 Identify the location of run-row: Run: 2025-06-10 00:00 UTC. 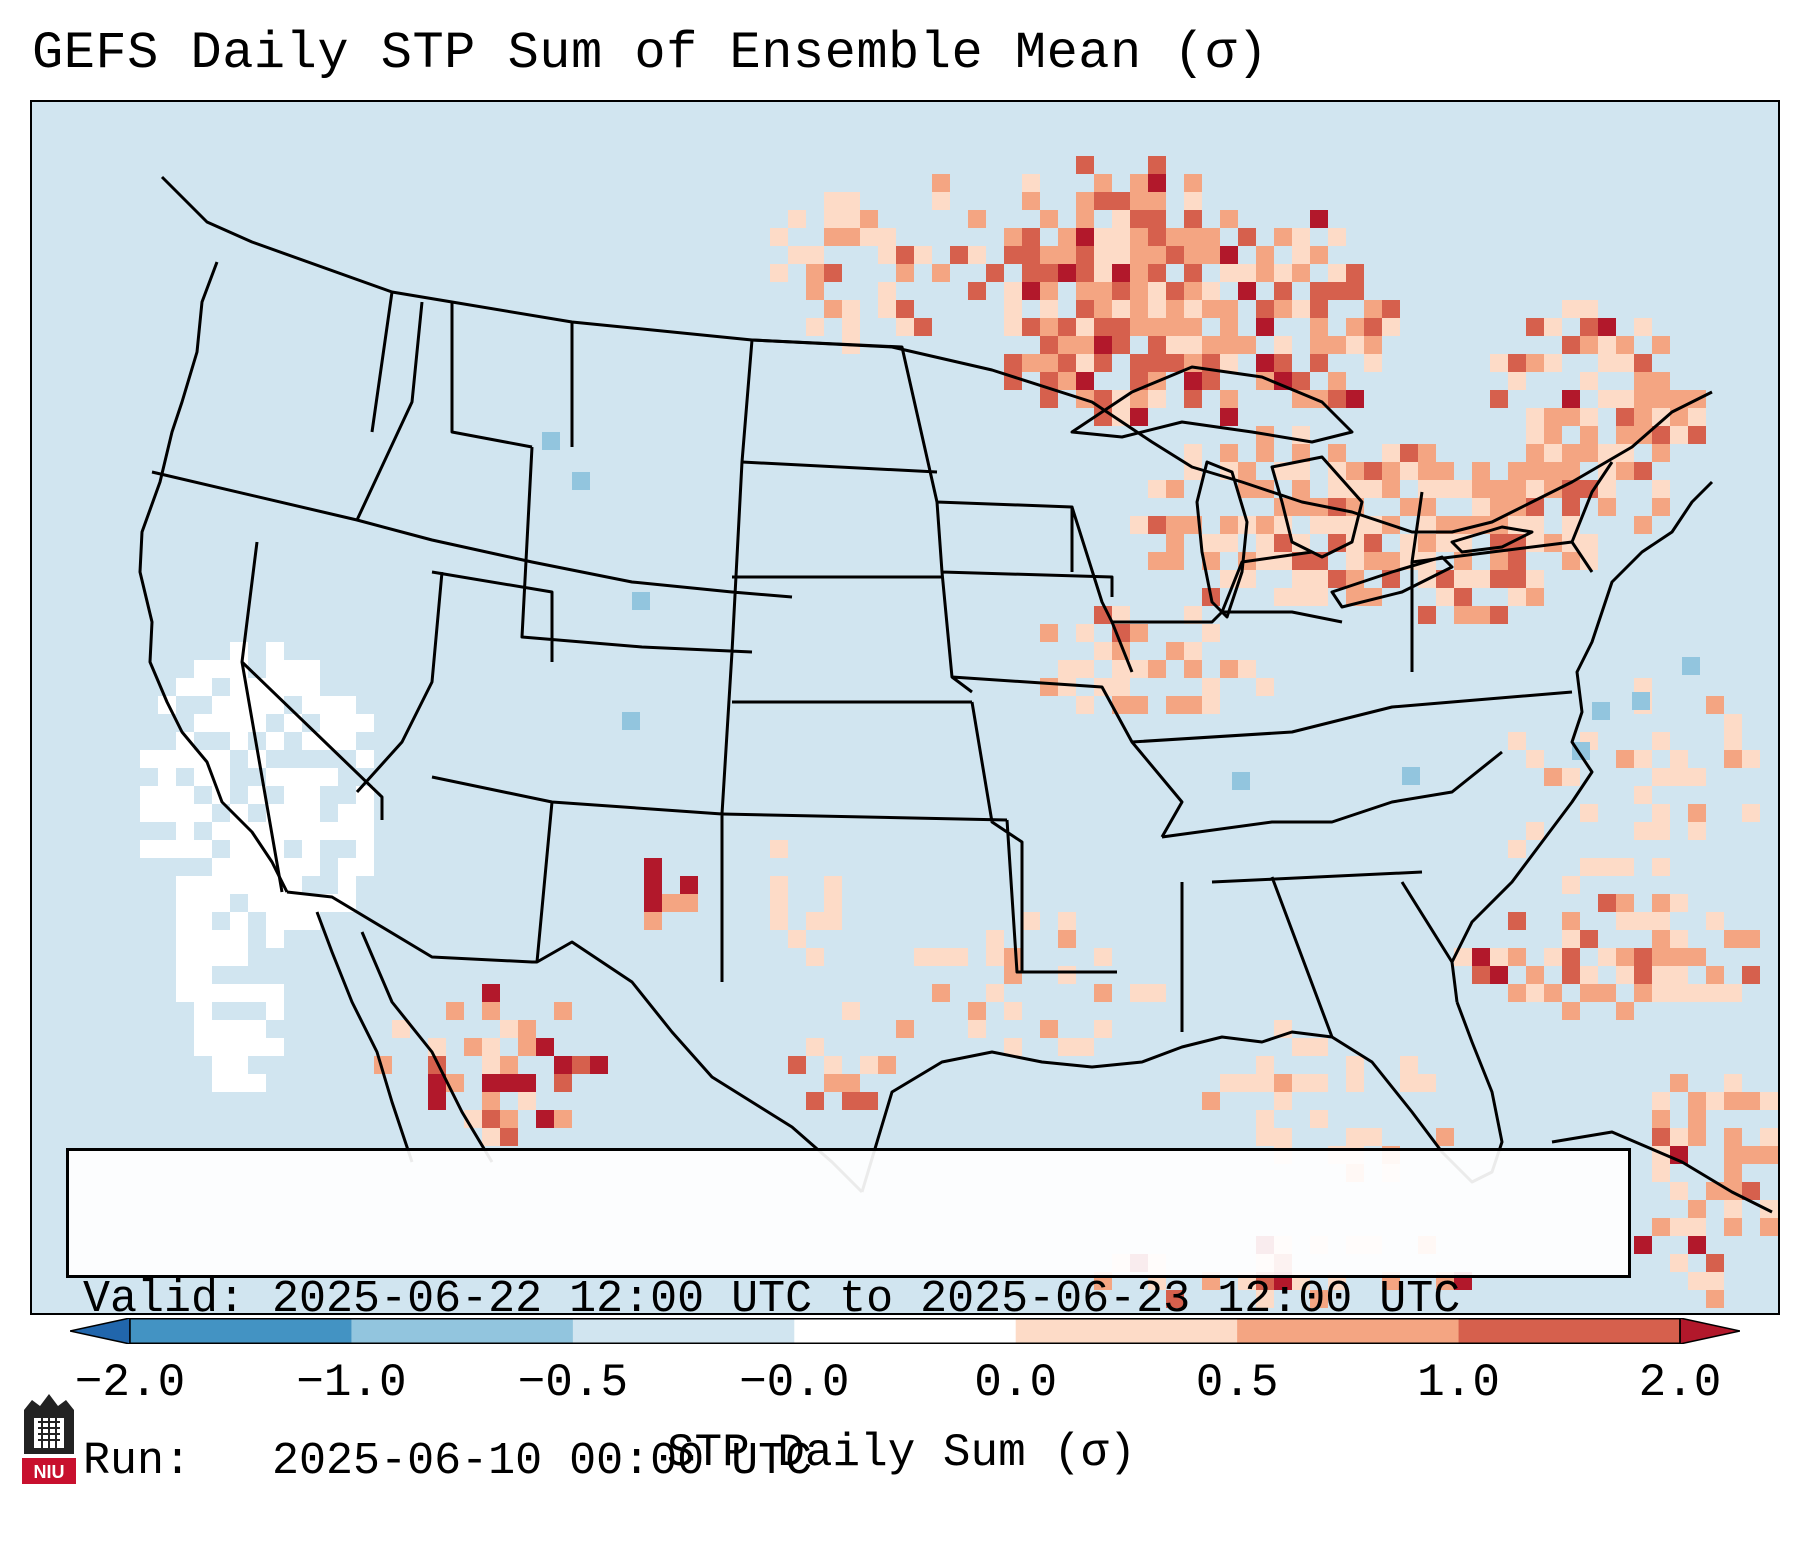
(848, 1462).